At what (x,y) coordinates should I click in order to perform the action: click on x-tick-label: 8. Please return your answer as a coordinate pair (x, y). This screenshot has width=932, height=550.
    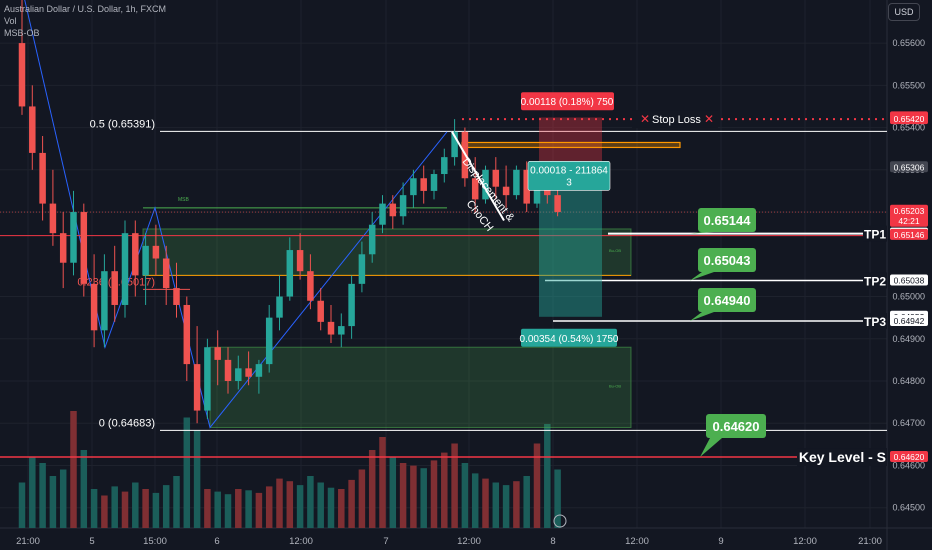
    Looking at the image, I should click on (552, 541).